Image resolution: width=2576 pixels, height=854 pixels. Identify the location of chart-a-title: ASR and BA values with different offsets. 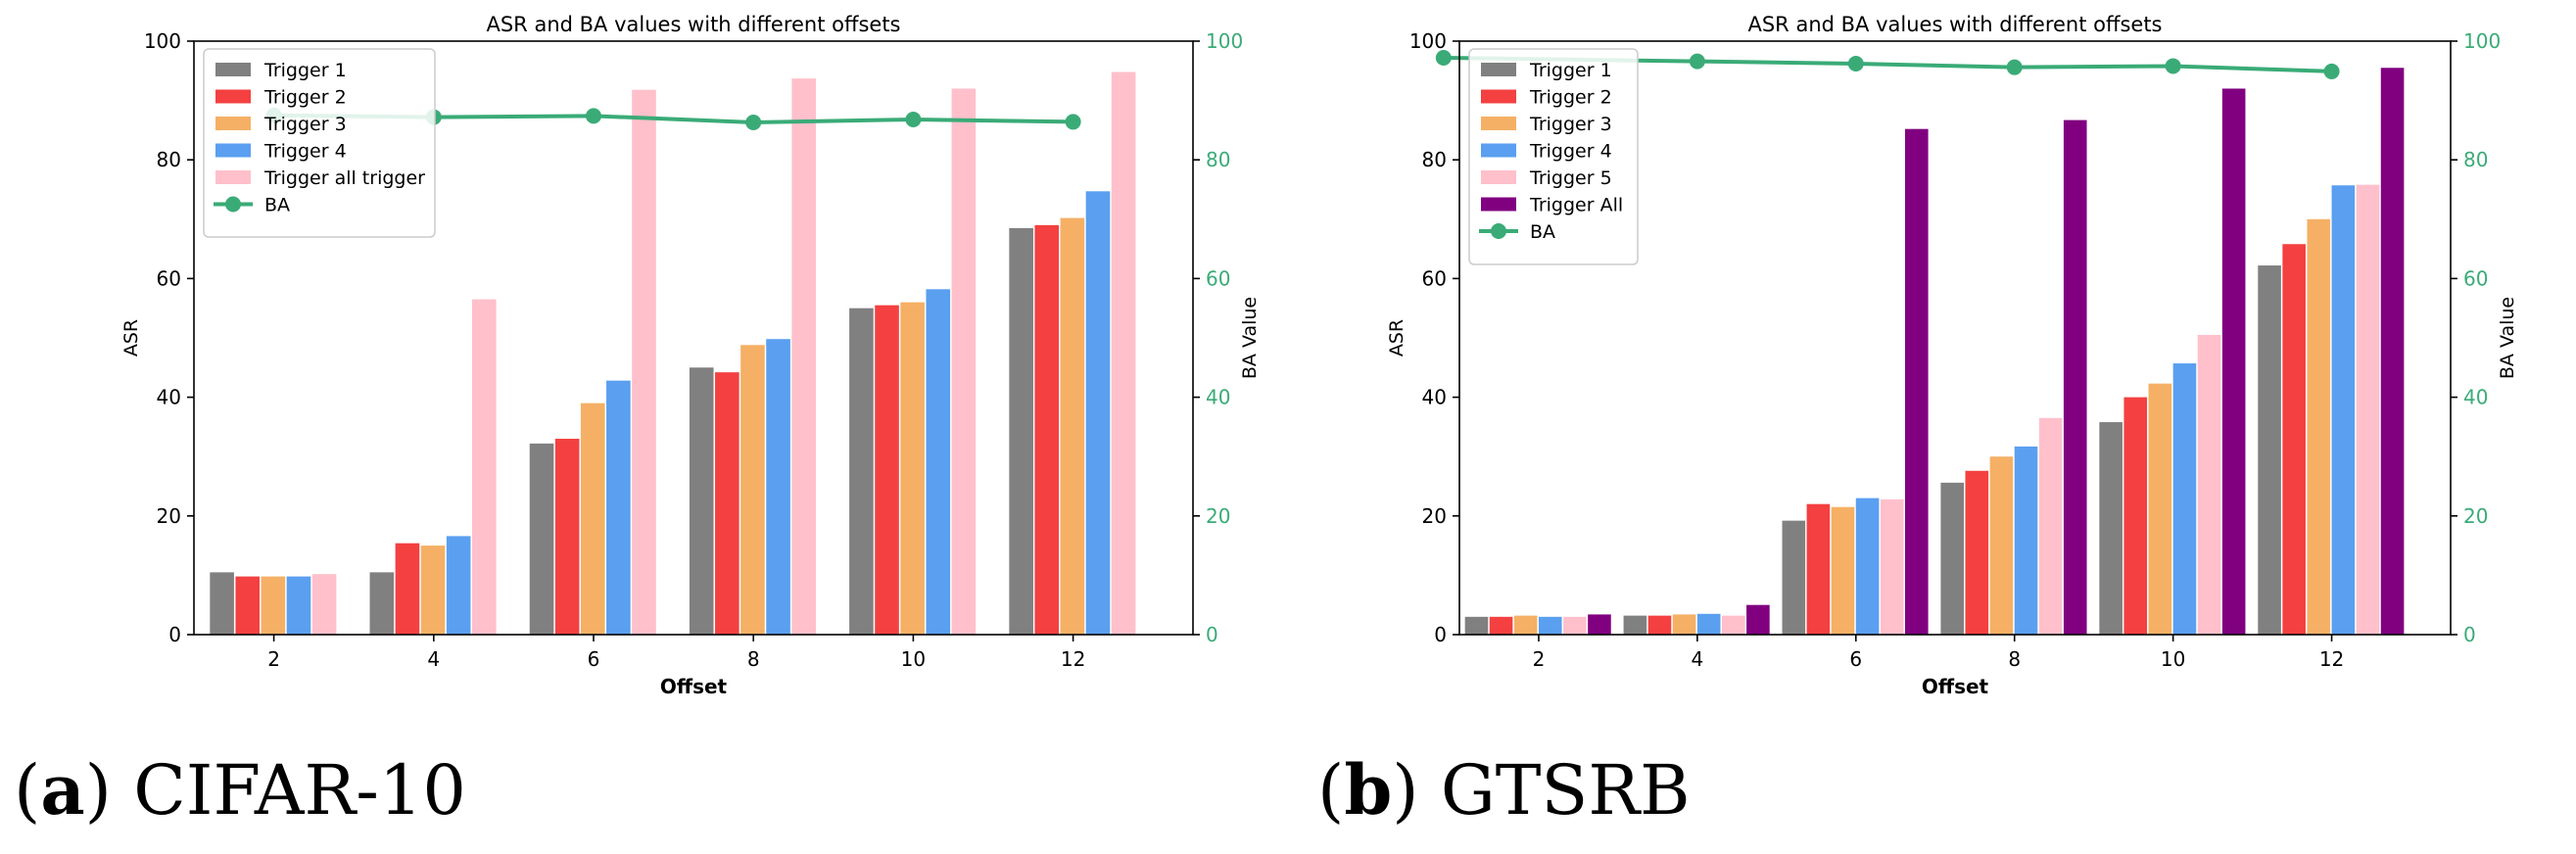
(693, 24).